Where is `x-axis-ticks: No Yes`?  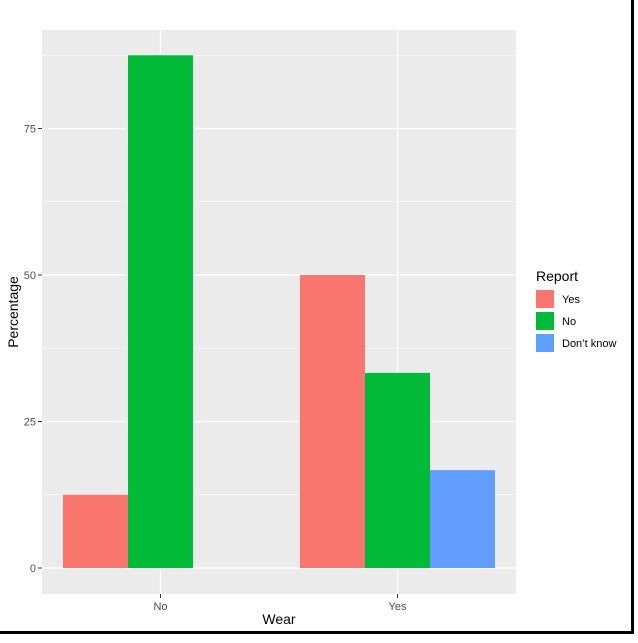
x-axis-ticks: No Yes is located at coordinates (280, 603).